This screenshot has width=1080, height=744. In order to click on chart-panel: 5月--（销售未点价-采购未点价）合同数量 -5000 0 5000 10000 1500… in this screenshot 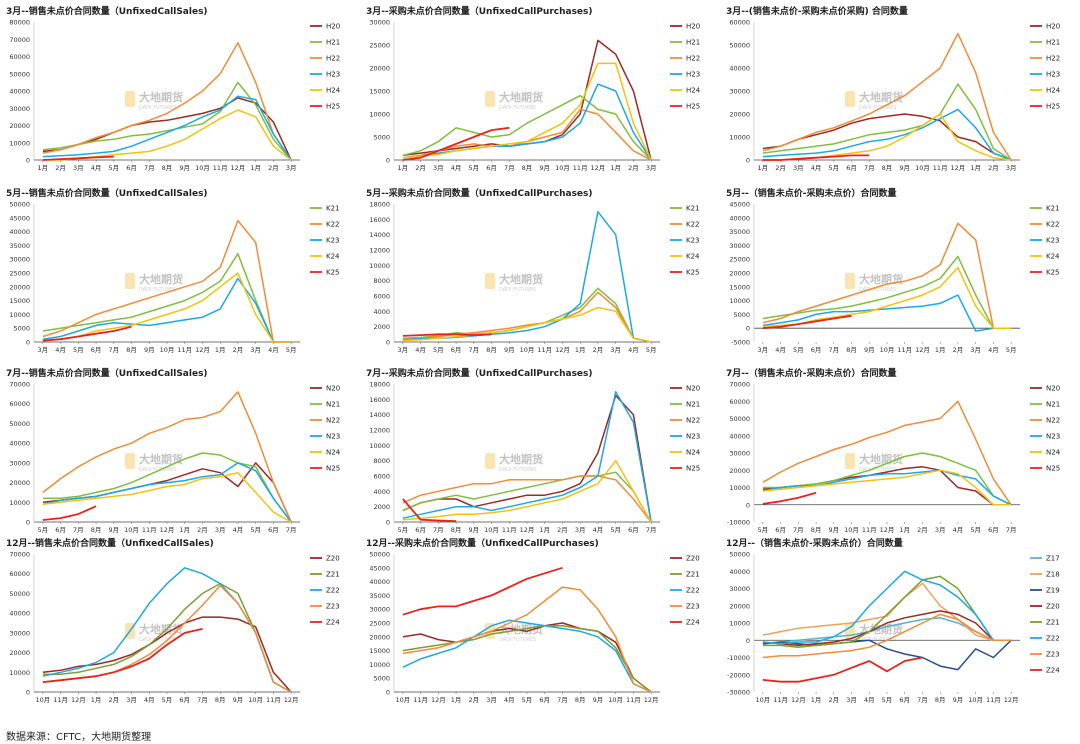, I will do `click(900, 274)`.